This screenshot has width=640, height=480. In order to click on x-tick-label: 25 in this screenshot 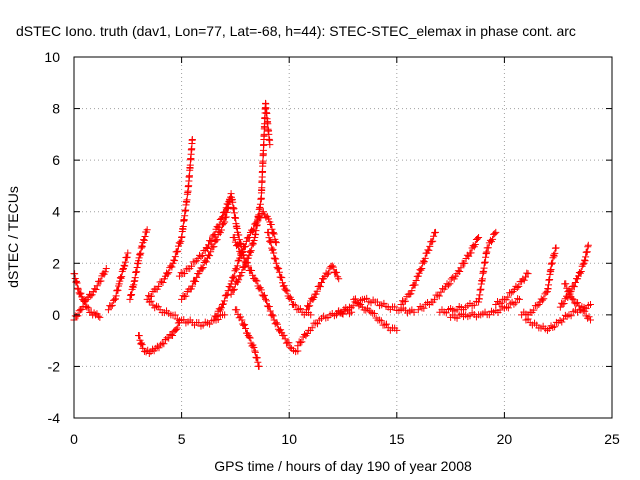, I will do `click(612, 439)`.